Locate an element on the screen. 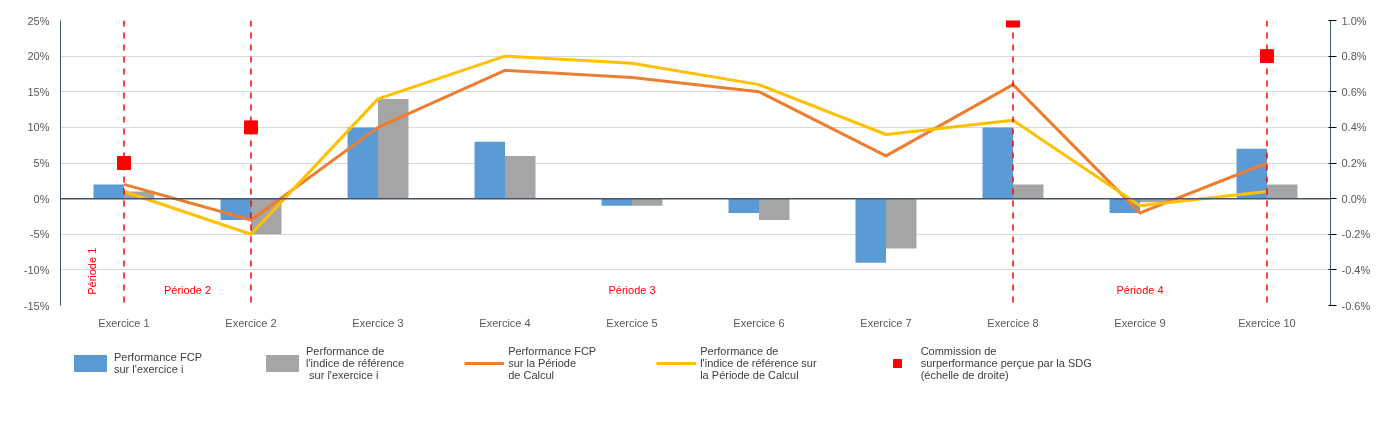 The height and width of the screenshot is (429, 1398). y-tick-label: 15% is located at coordinates (38, 91).